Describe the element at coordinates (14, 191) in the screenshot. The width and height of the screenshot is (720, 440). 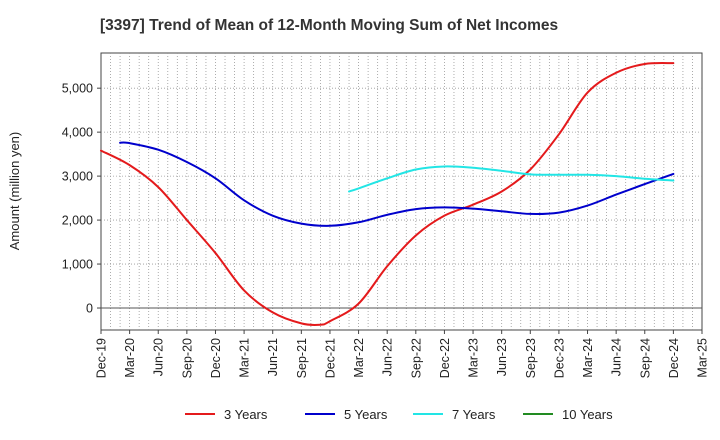
I see `y-axis-label: Amount (million yen)` at that location.